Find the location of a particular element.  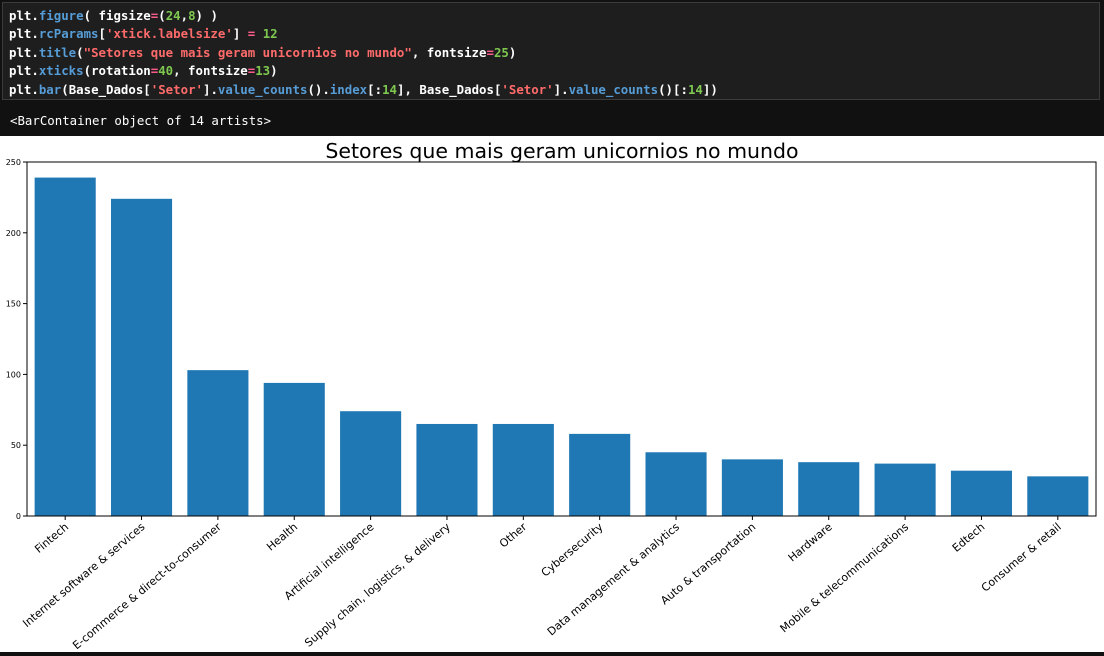

x-tick-label: E-commerce & direct-to-consumer is located at coordinates (147, 586).